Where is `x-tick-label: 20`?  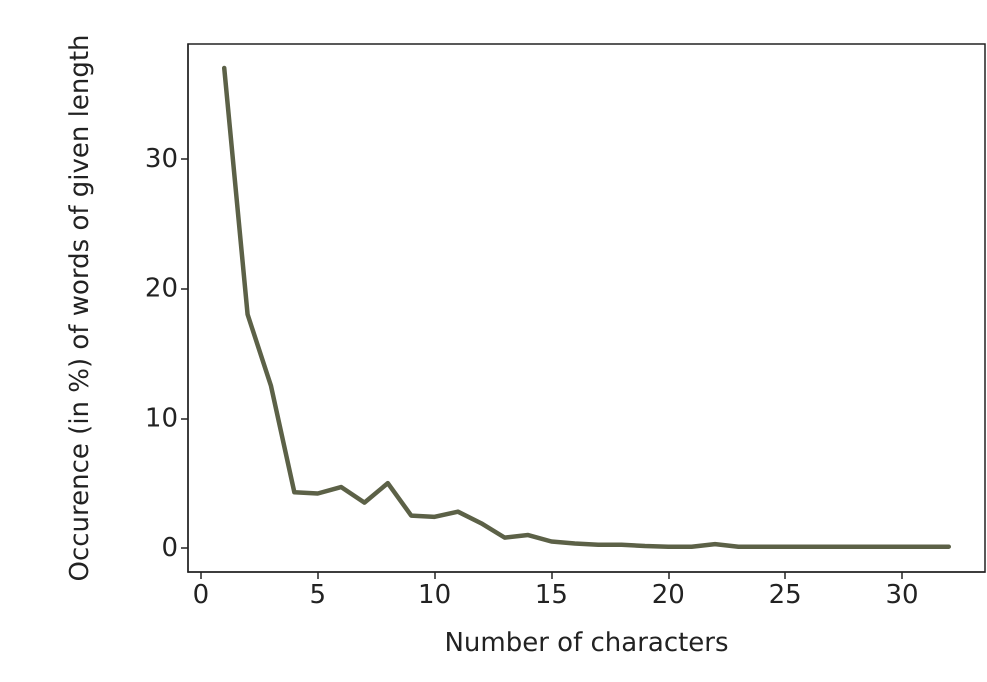
x-tick-label: 20 is located at coordinates (668, 595).